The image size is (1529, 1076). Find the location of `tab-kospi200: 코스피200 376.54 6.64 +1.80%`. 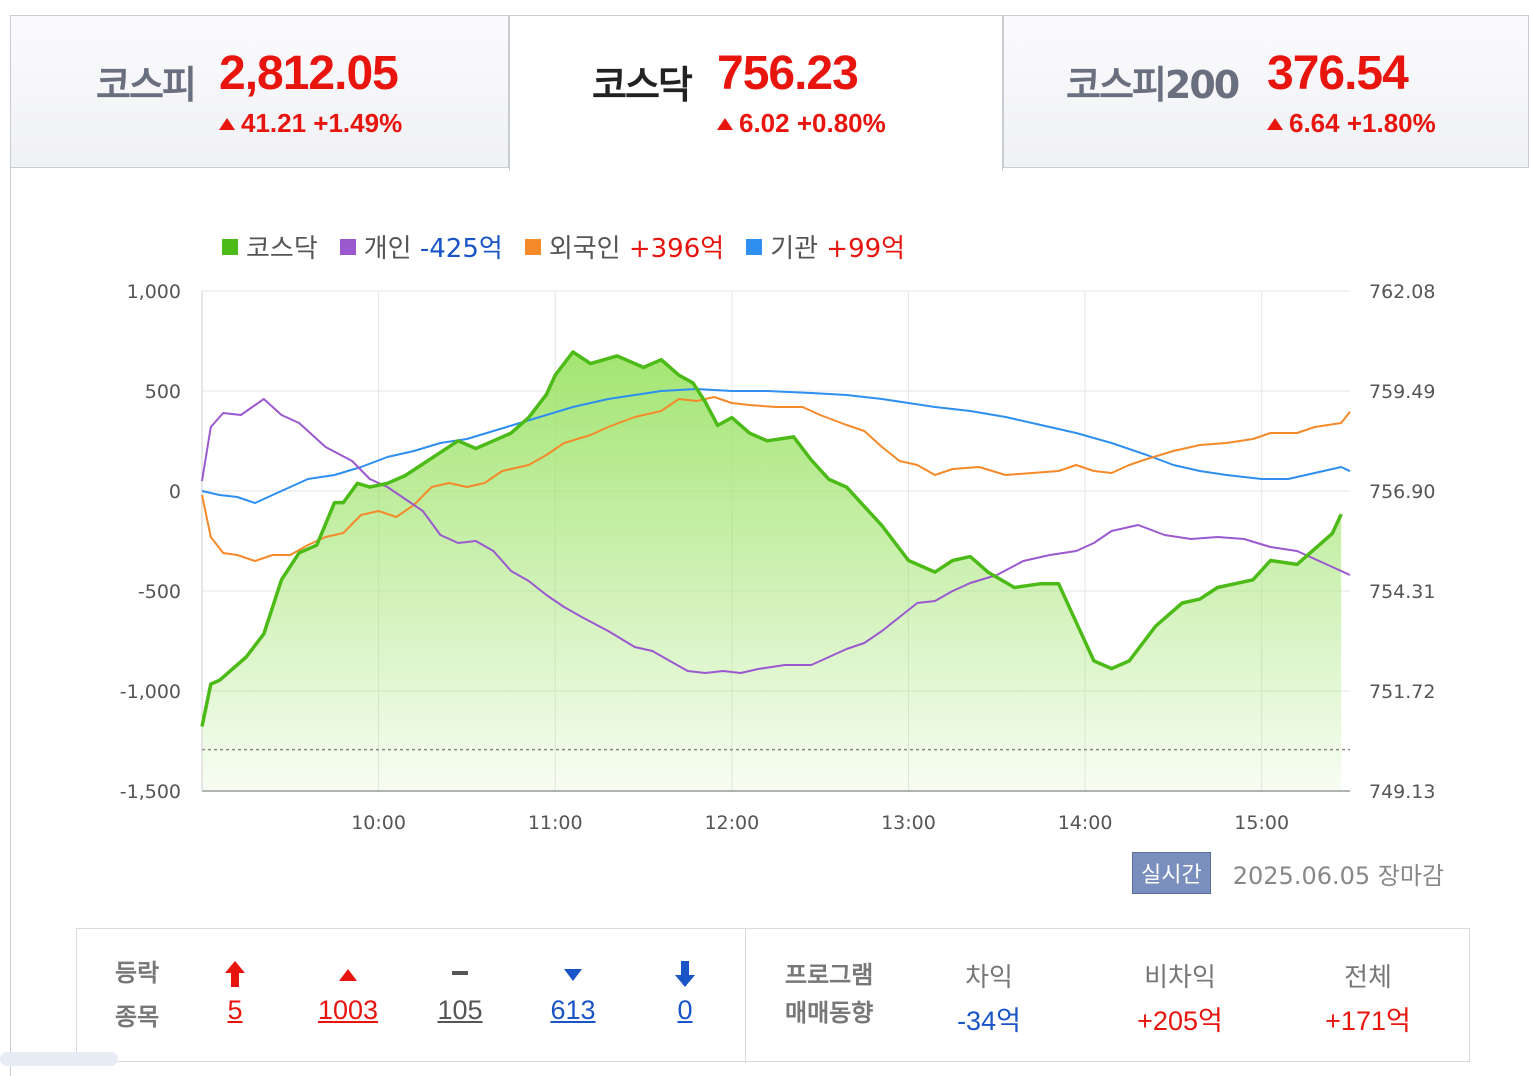

tab-kospi200: 코스피200 376.54 6.64 +1.80% is located at coordinates (1266, 91).